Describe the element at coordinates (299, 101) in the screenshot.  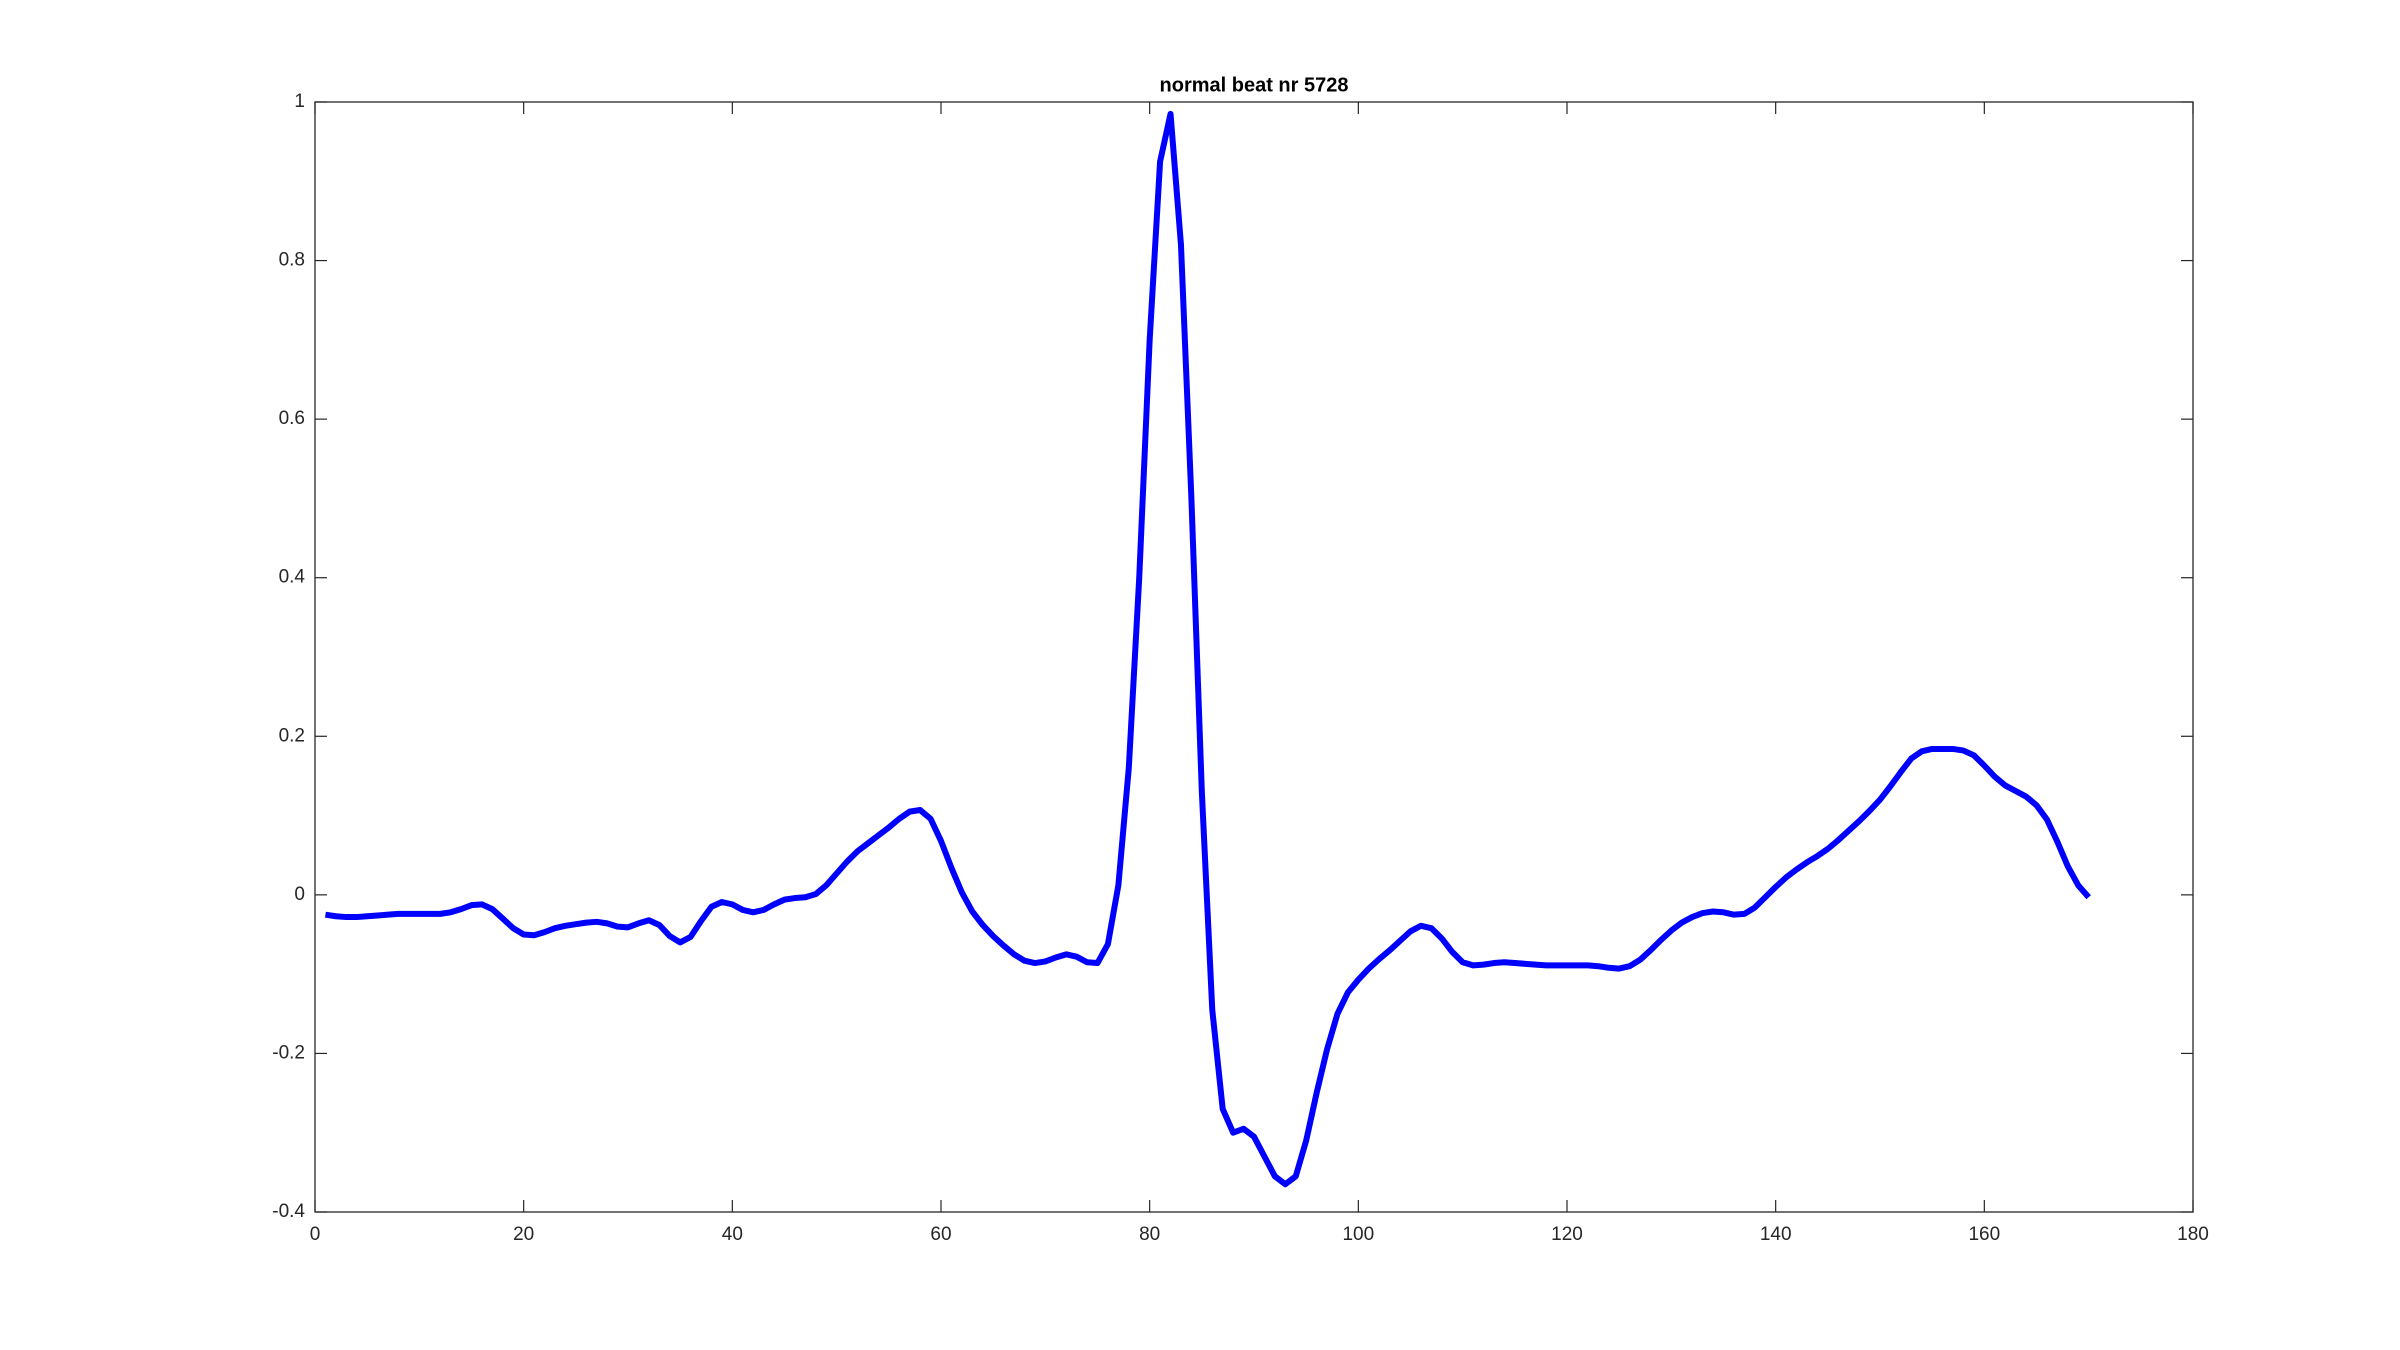
I see `y-tick-label: 1` at that location.